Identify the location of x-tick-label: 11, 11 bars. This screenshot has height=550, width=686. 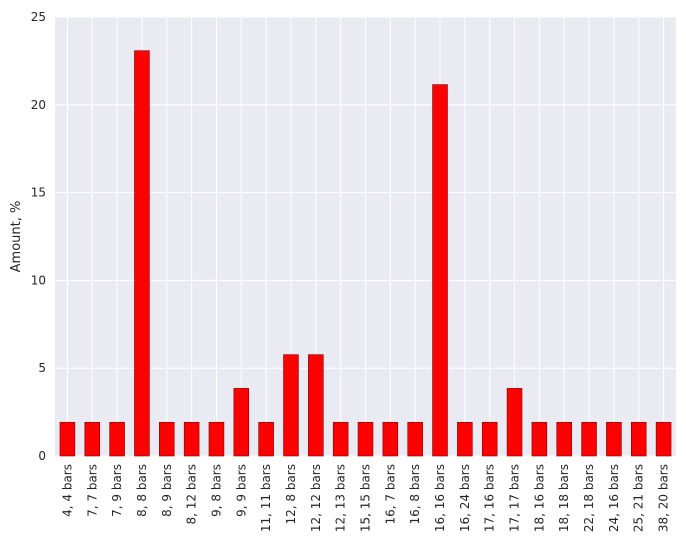
(266, 498).